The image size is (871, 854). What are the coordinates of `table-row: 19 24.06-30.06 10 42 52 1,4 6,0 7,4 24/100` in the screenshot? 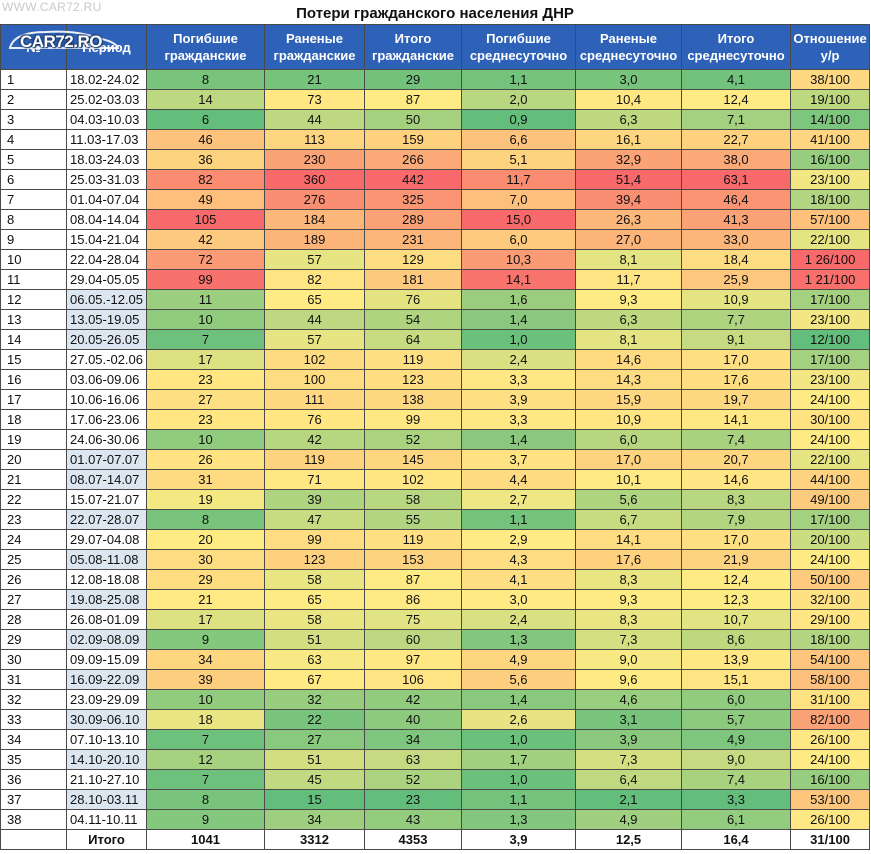 It's located at (435, 439).